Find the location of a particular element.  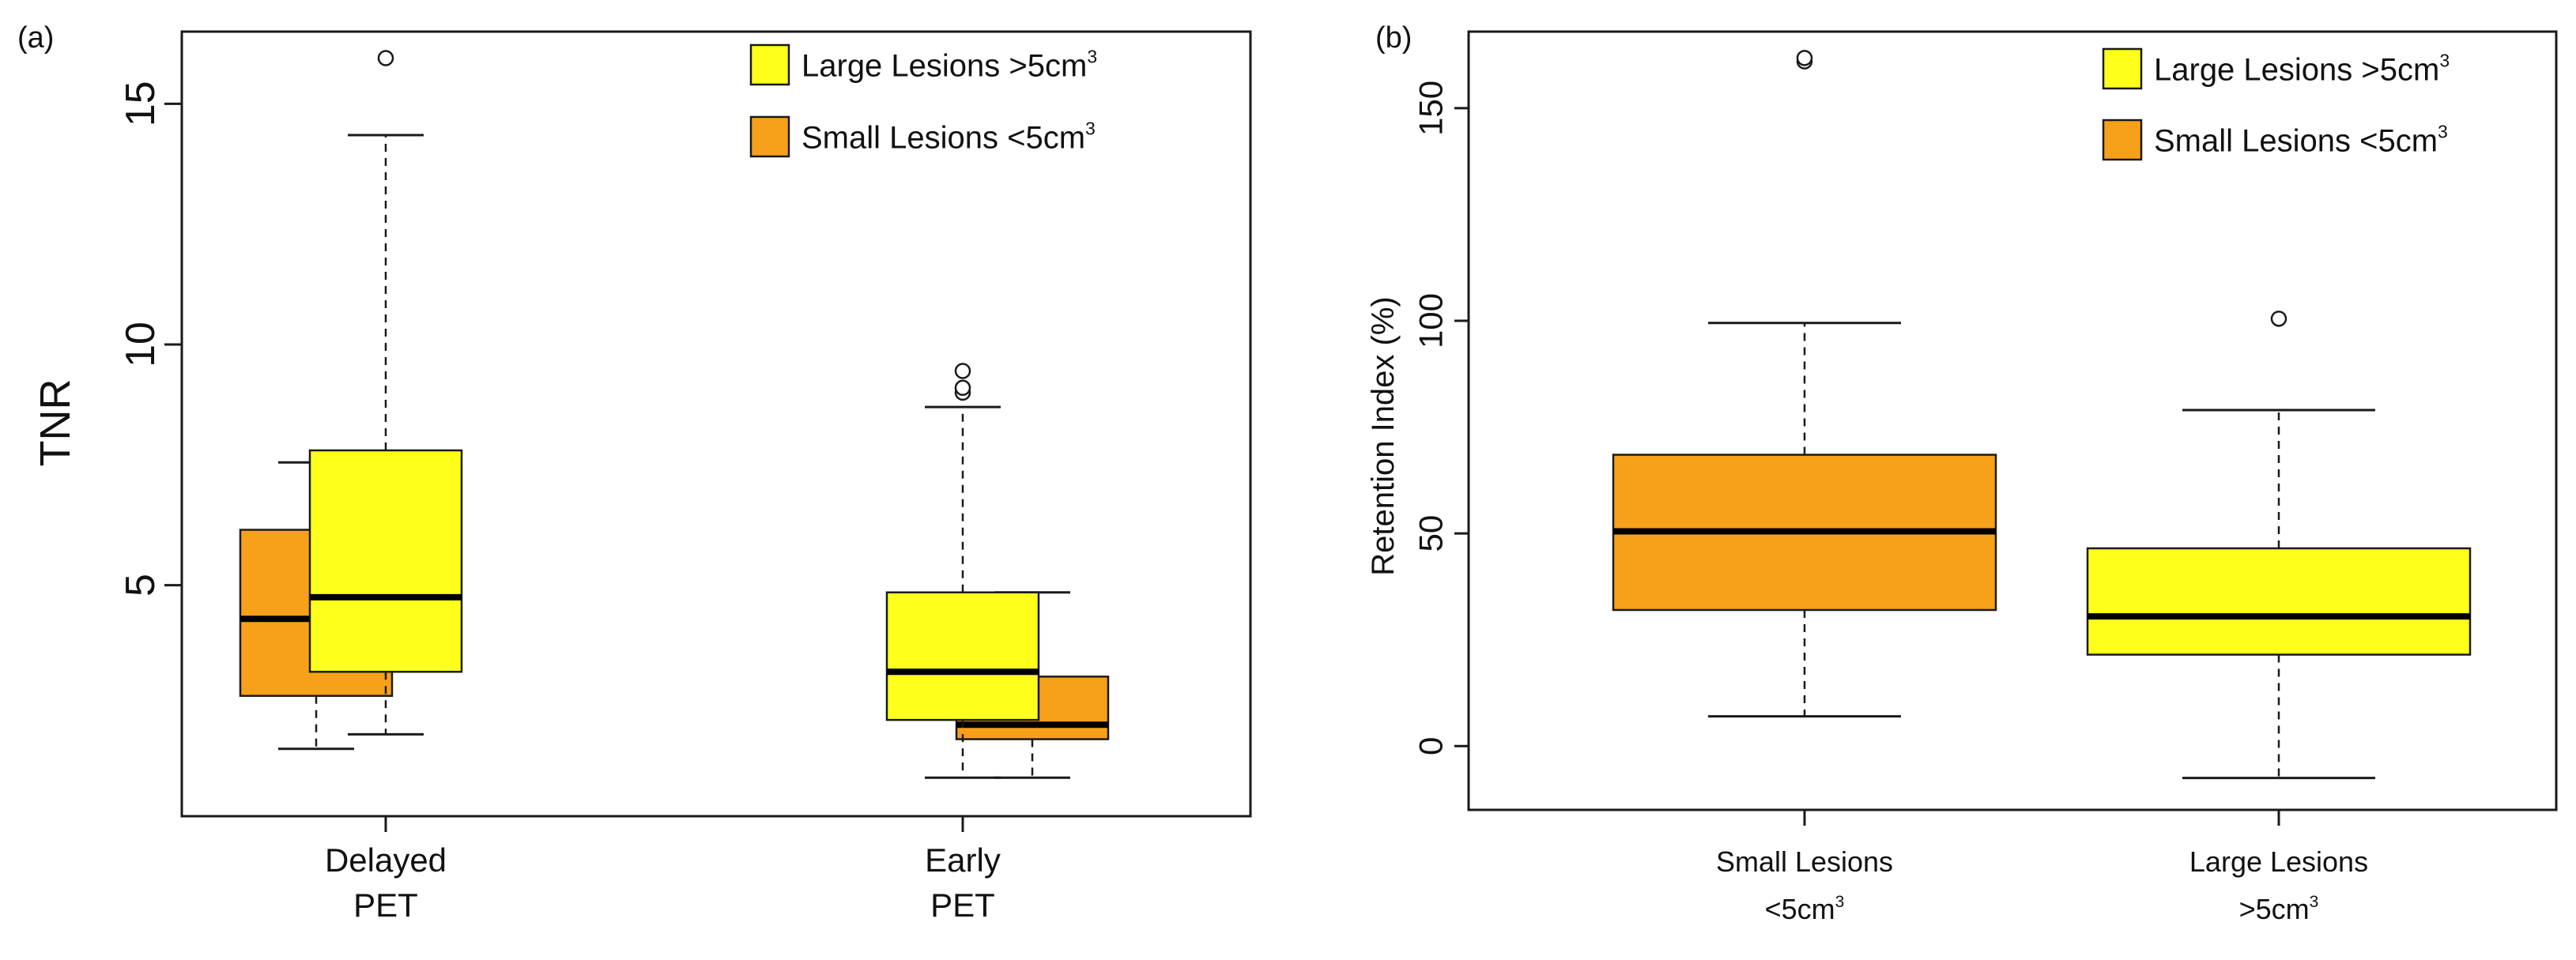

y-tick-label: 5 is located at coordinates (141, 585).